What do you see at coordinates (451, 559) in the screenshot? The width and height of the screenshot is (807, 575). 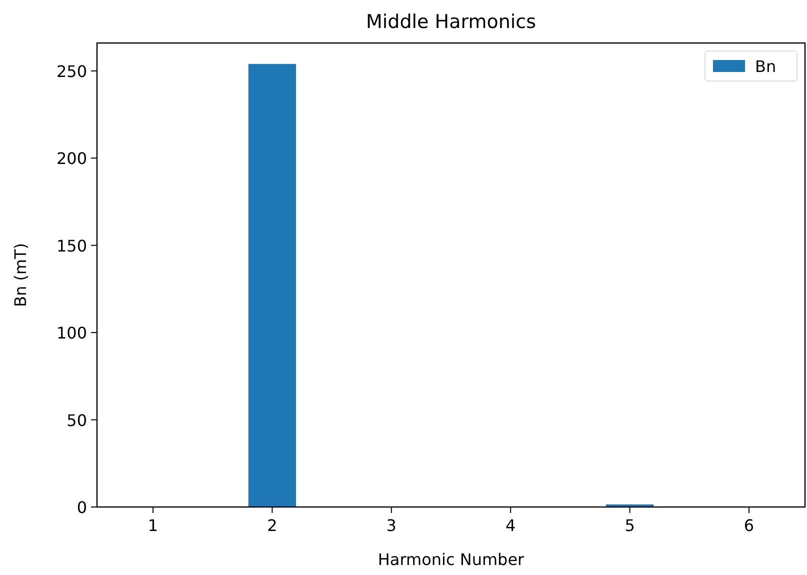 I see `x-axis-title: Harmonic Number` at bounding box center [451, 559].